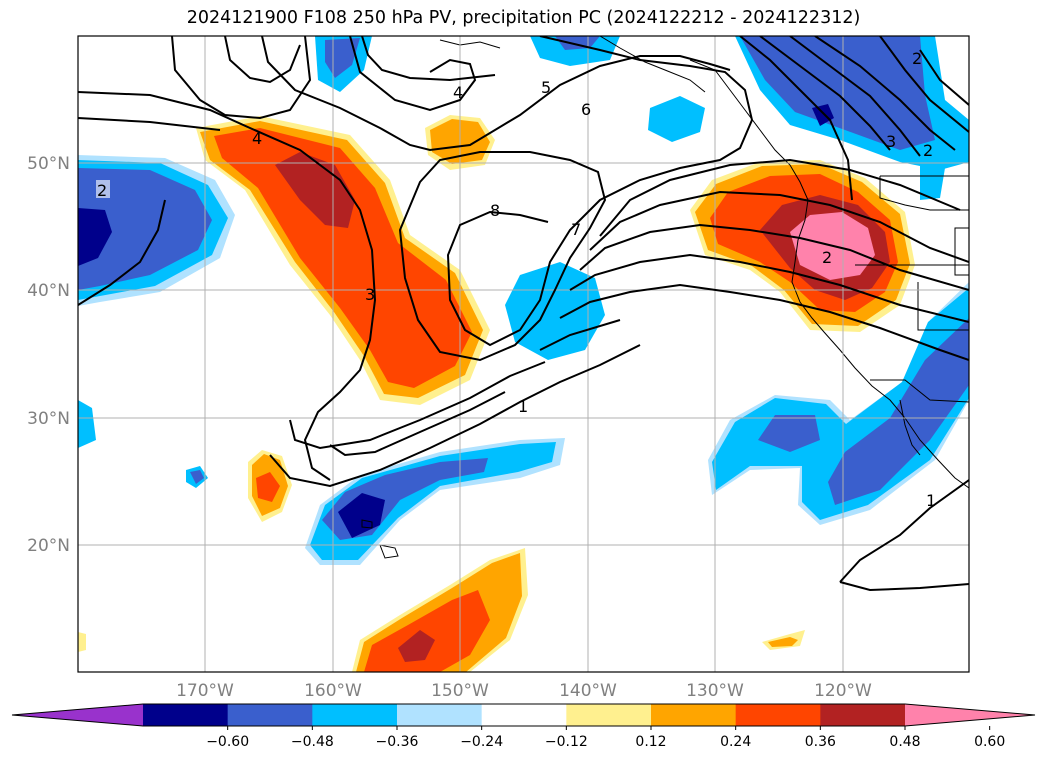 Image resolution: width=1047 pixels, height=765 pixels. What do you see at coordinates (48, 546) in the screenshot?
I see `lat-label: 20°N` at bounding box center [48, 546].